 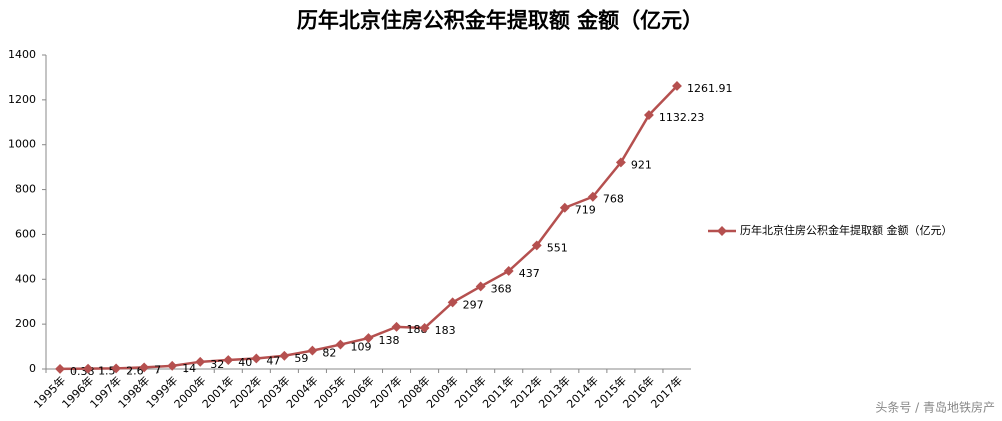 What do you see at coordinates (25, 189) in the screenshot?
I see `y-tick-label: 800` at bounding box center [25, 189].